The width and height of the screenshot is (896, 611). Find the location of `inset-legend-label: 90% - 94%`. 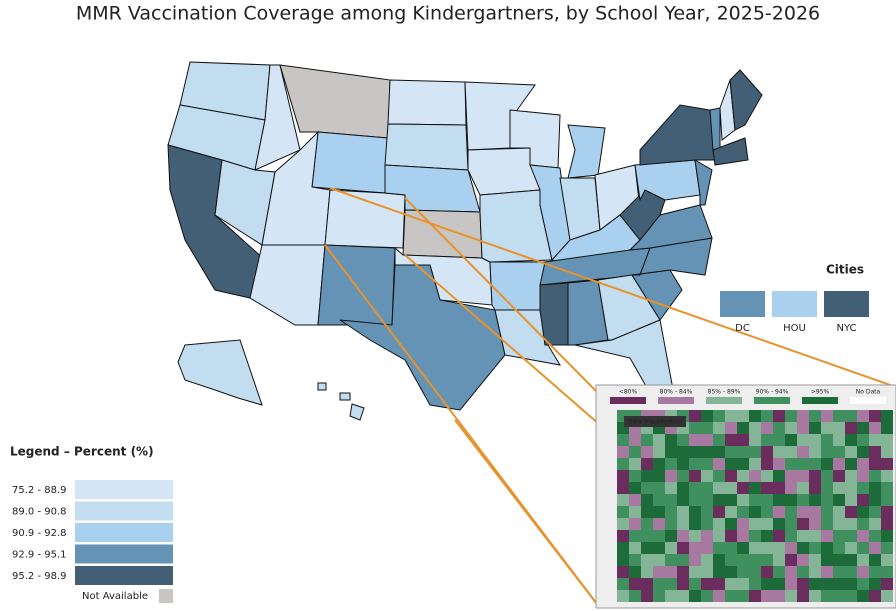

inset-legend-label: 90% - 94% is located at coordinates (772, 392).